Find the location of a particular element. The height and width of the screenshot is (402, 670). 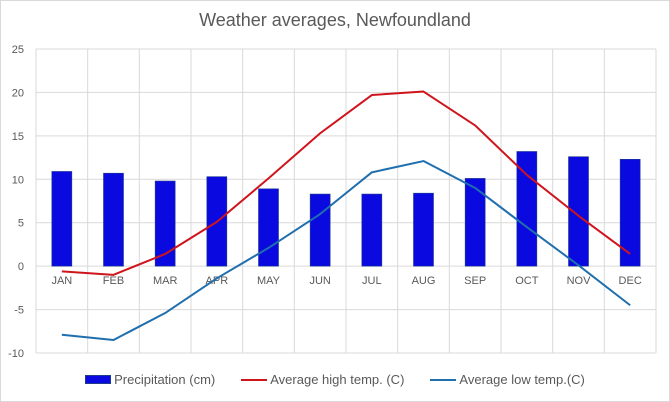

x-tick-label: AUG is located at coordinates (424, 281).